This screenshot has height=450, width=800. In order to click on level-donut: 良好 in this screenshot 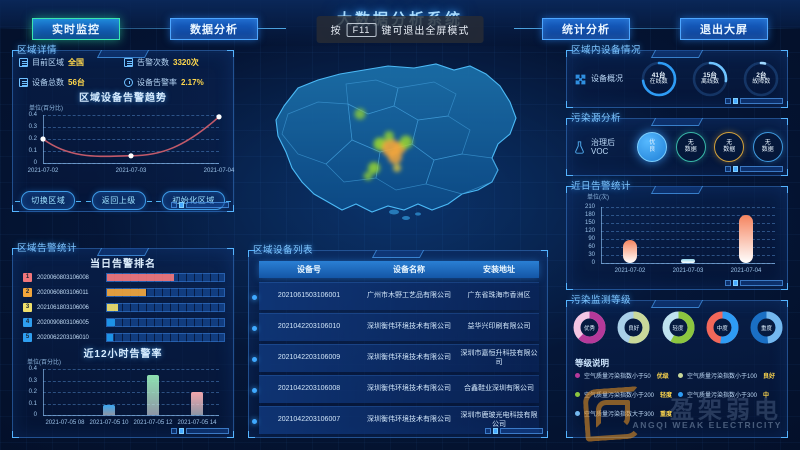, I will do `click(633, 327)`.